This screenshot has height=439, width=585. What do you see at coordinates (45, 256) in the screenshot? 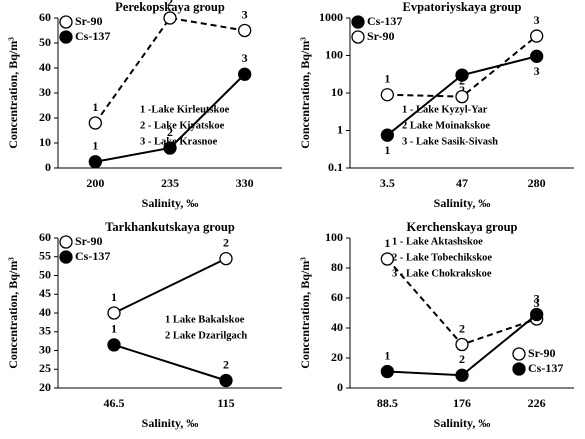
I see `y-tick-label: 55` at bounding box center [45, 256].